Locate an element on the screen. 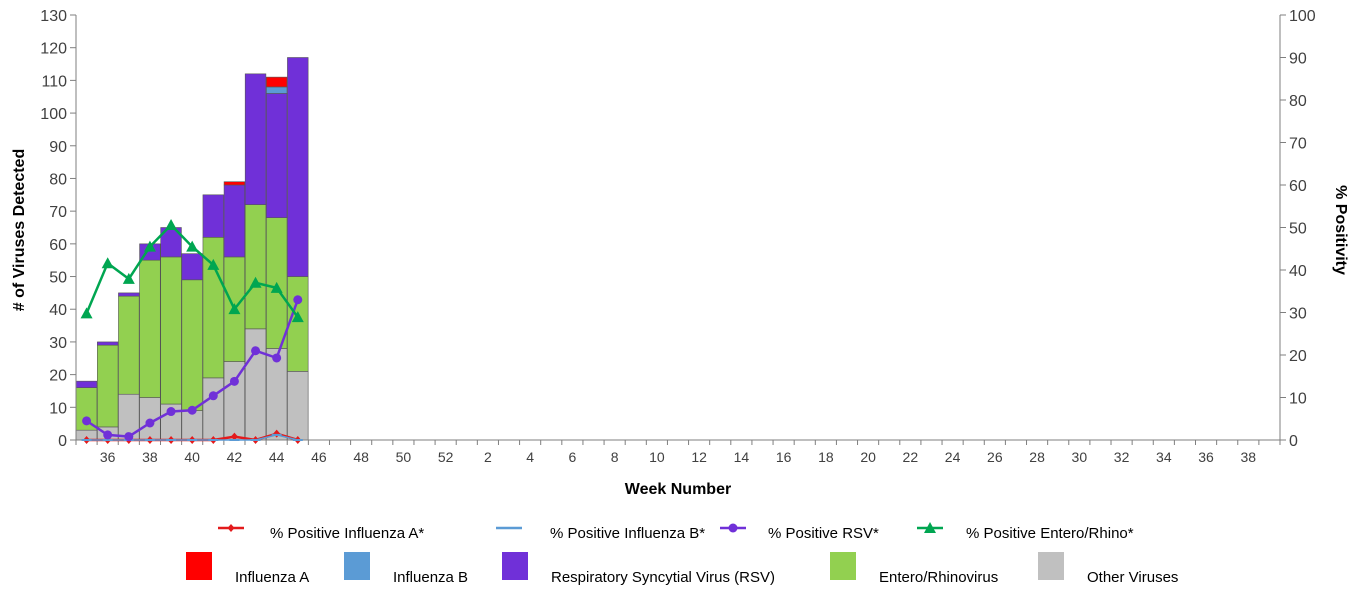 The width and height of the screenshot is (1360, 594). y-tick-label: 40 is located at coordinates (58, 310).